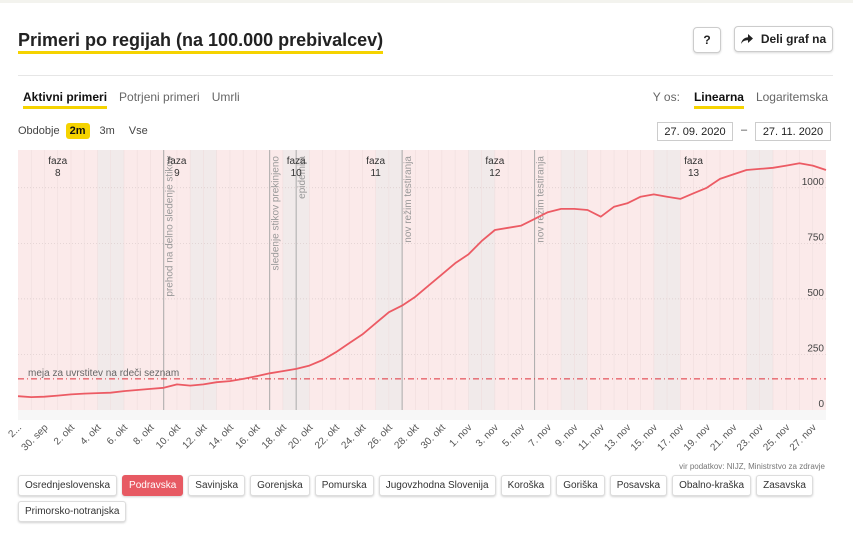  Describe the element at coordinates (327, 436) in the screenshot. I see `x-tick-label: 22. okt` at that location.